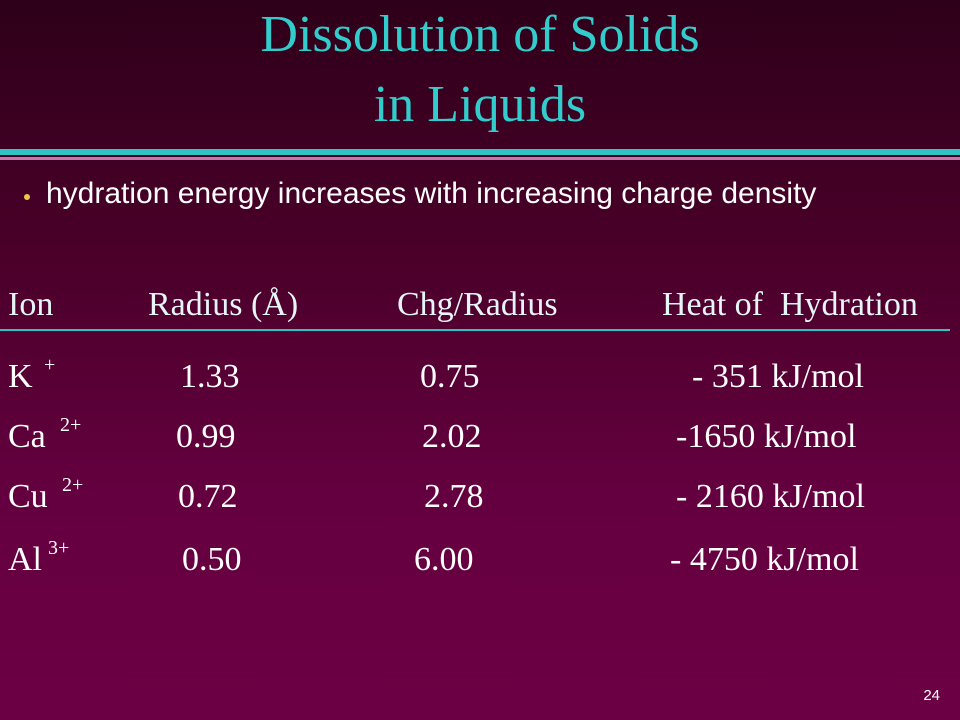  What do you see at coordinates (59, 548) in the screenshot?
I see `ion-charge: 3+` at bounding box center [59, 548].